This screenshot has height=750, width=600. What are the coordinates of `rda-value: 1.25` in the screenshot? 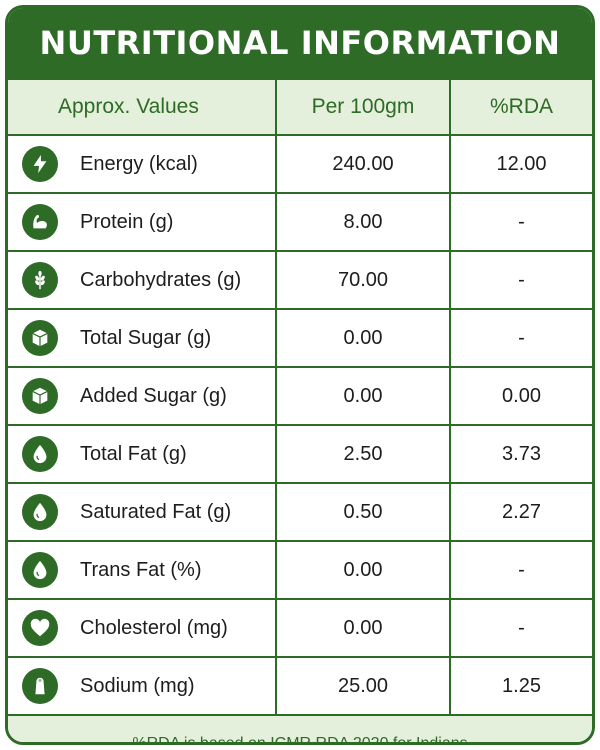 It's located at (520, 686).